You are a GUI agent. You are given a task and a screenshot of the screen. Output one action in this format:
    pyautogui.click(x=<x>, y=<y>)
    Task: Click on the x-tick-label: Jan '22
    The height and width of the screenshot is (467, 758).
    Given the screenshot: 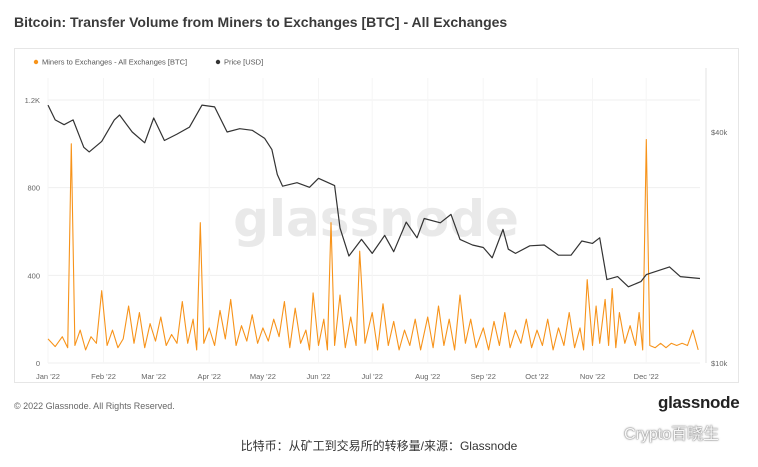 What is the action you would take?
    pyautogui.click(x=48, y=376)
    